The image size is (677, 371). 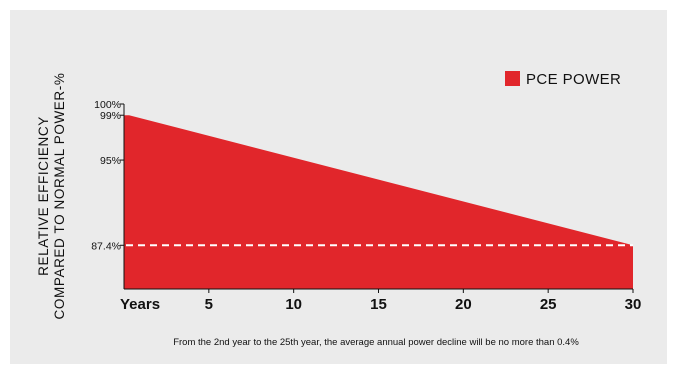 I want to click on x-tick-label: 30, so click(x=633, y=304).